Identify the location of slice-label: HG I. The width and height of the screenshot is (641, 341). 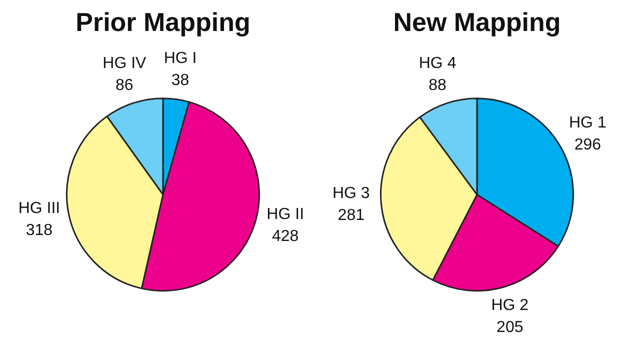
(180, 58).